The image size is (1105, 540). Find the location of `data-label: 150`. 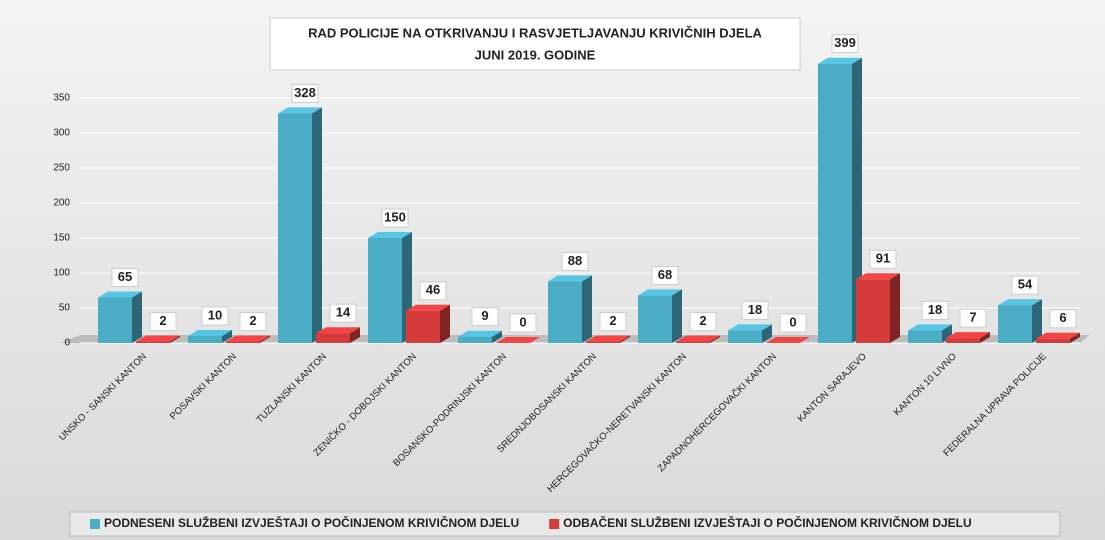

data-label: 150 is located at coordinates (395, 216).